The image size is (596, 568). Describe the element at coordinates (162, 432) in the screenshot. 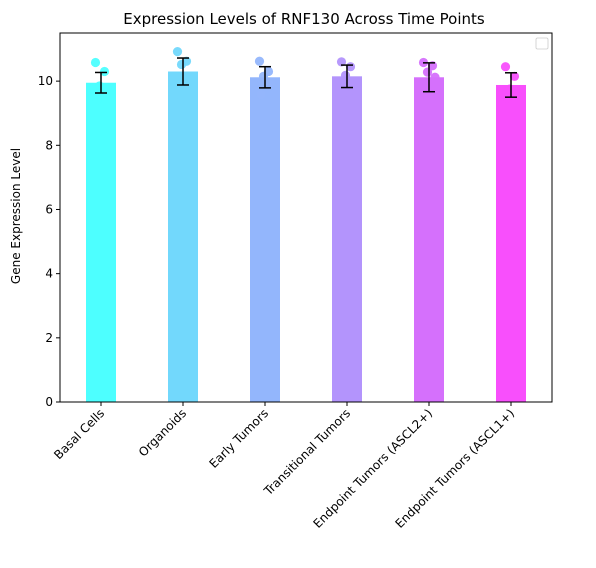

I see `x-tick-label: Organoids` at that location.